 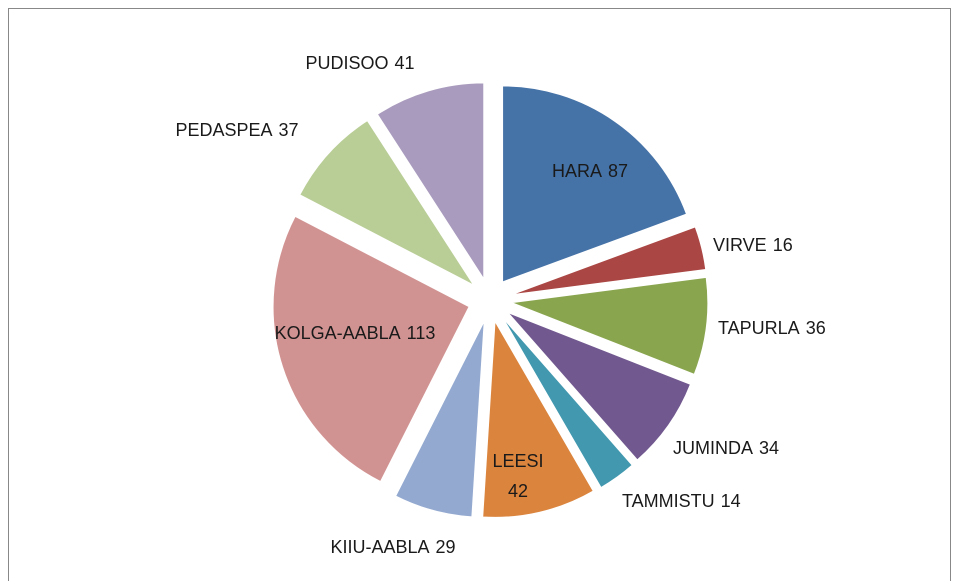 I want to click on slice-label-value: 14, so click(x=731, y=501).